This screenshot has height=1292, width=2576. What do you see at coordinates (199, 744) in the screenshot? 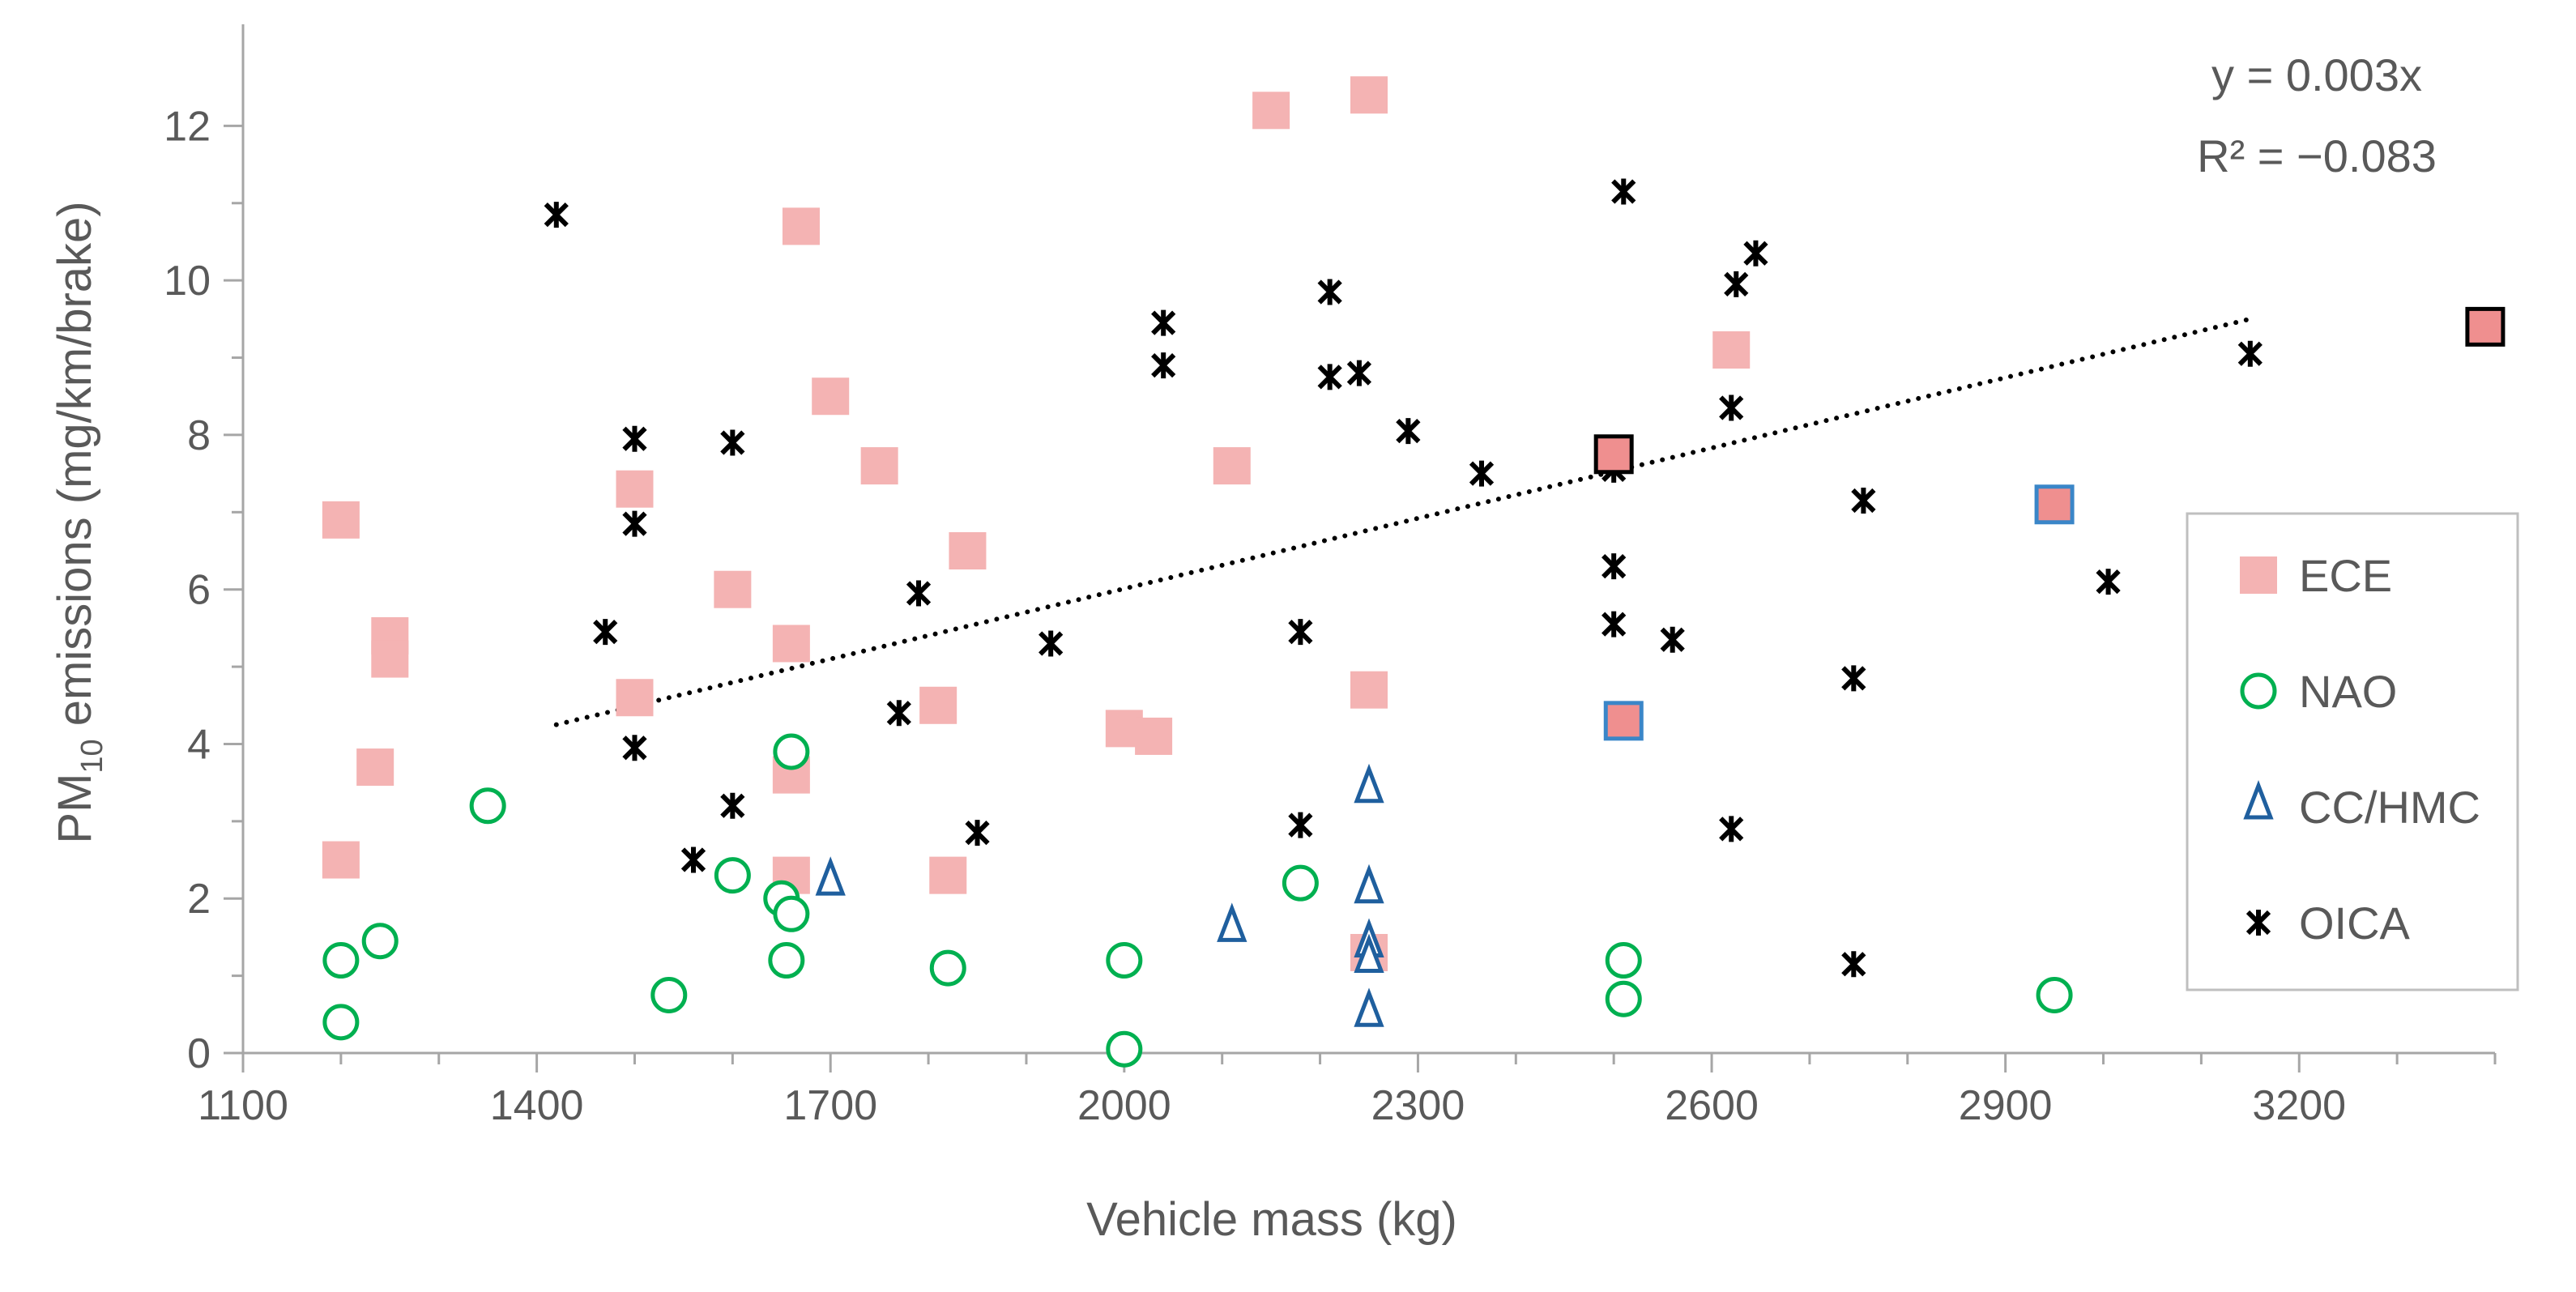
I see `y-tick-label: 4` at bounding box center [199, 744].